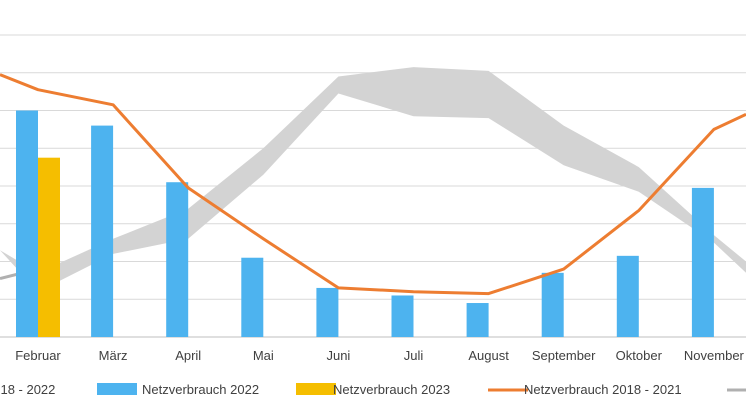 The height and width of the screenshot is (419, 746). I want to click on legend-label-line: Netzverbrauch 2018 - 2021, so click(603, 389).